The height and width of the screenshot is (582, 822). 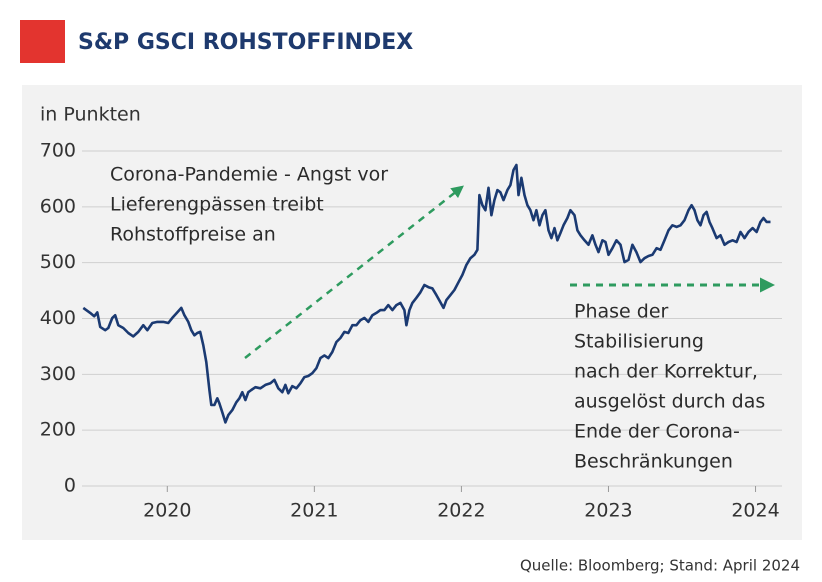 What do you see at coordinates (660, 566) in the screenshot?
I see `source-note: Quelle: Bloomberg; Stand: April 2024` at bounding box center [660, 566].